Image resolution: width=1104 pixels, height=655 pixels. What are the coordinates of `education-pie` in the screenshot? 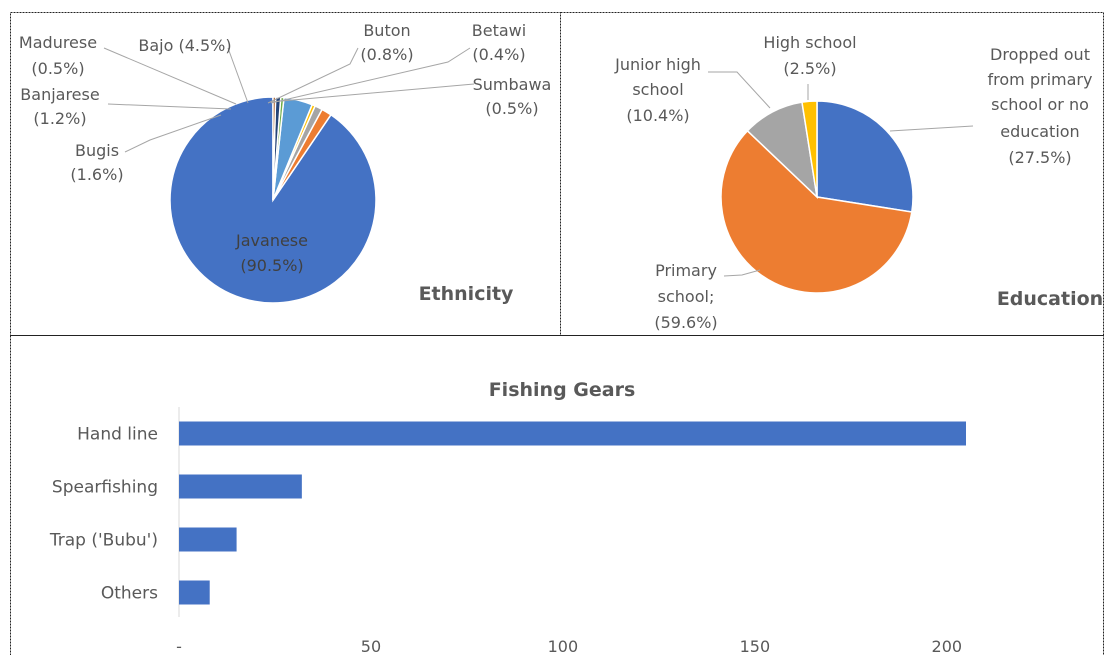 It's located at (817, 197).